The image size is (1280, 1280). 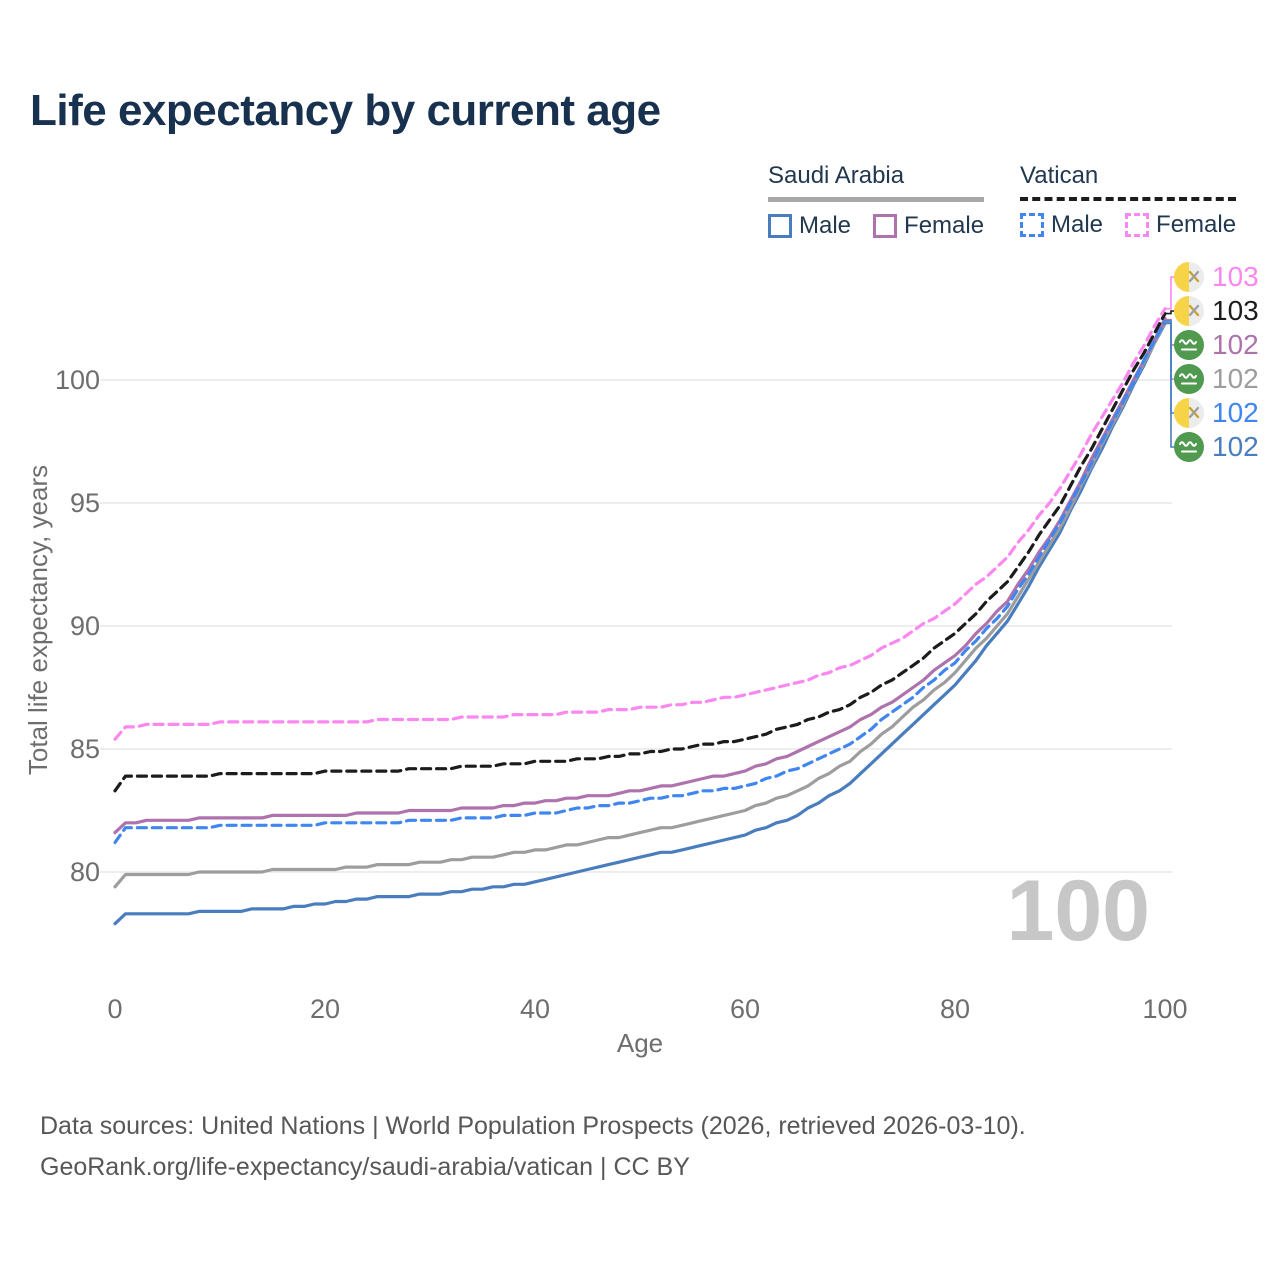 What do you see at coordinates (85, 872) in the screenshot?
I see `y-tick-80: 80` at bounding box center [85, 872].